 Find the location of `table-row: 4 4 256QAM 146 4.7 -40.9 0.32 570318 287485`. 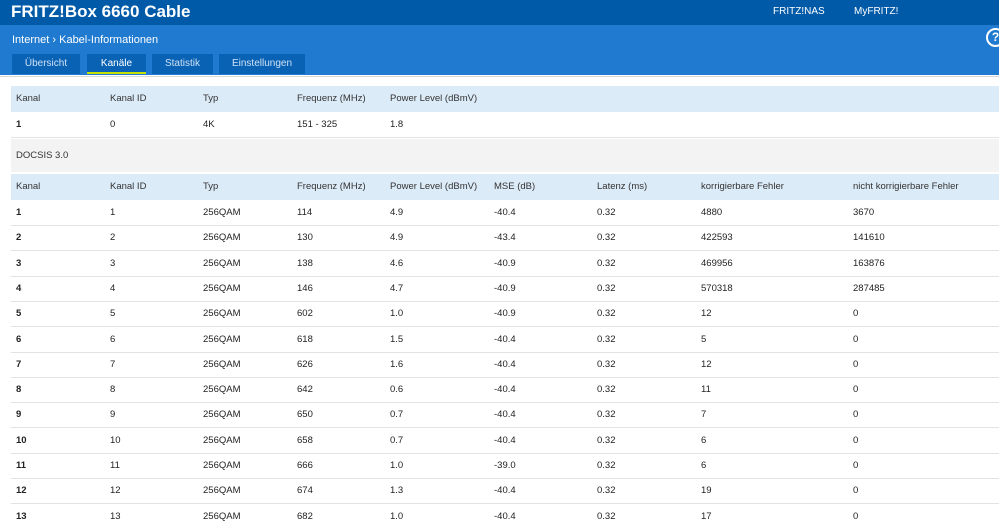

table-row: 4 4 256QAM 146 4.7 -40.9 0.32 570318 287485 is located at coordinates (505, 289).